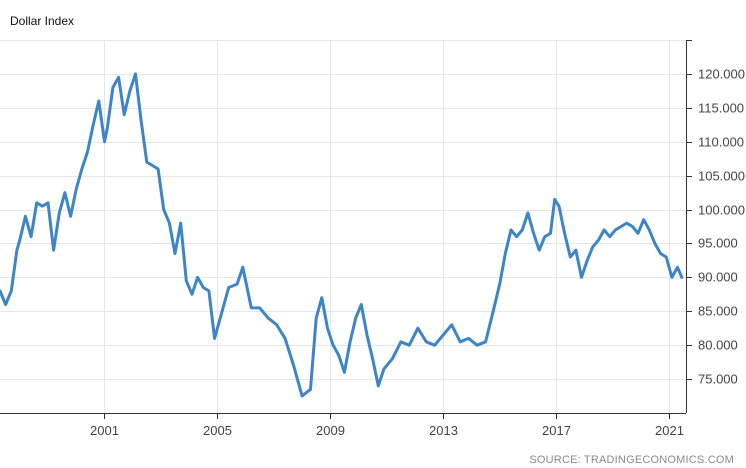 This screenshot has width=746, height=468. Describe the element at coordinates (443, 430) in the screenshot. I see `x-tick-label: 2013` at that location.